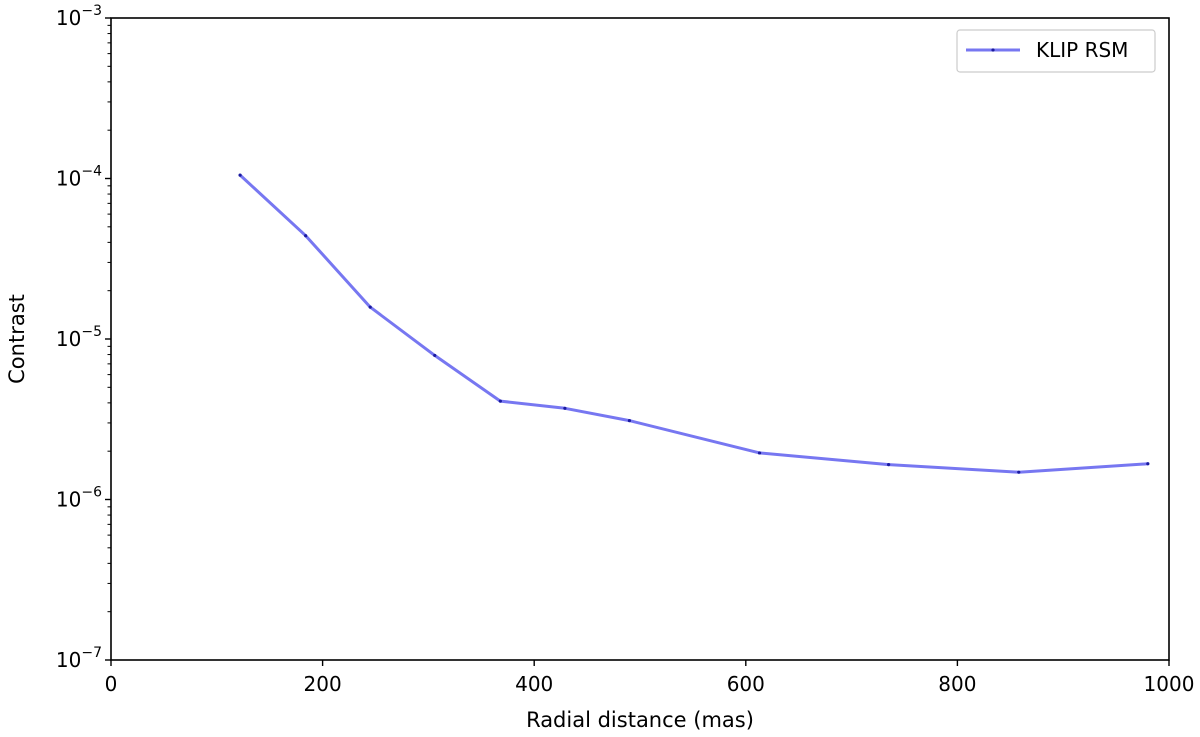 The width and height of the screenshot is (1200, 737). I want to click on x-tick-label: 800, so click(957, 684).